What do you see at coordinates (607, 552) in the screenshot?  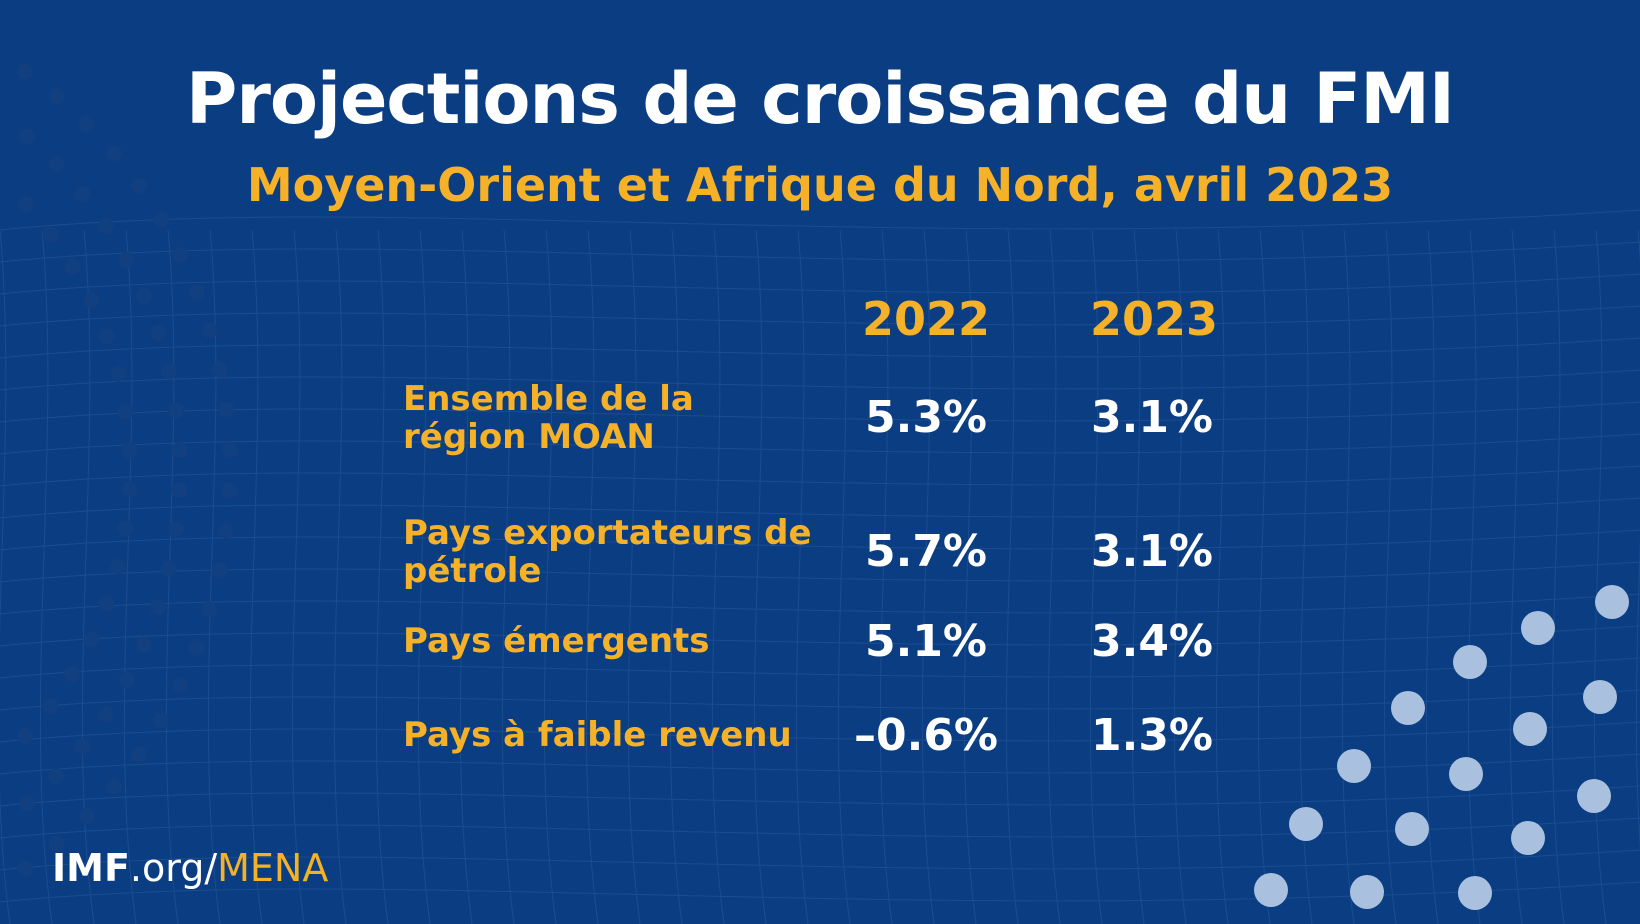 I see `row-label-oil-exporters: Pays exportateurs de pétrole` at bounding box center [607, 552].